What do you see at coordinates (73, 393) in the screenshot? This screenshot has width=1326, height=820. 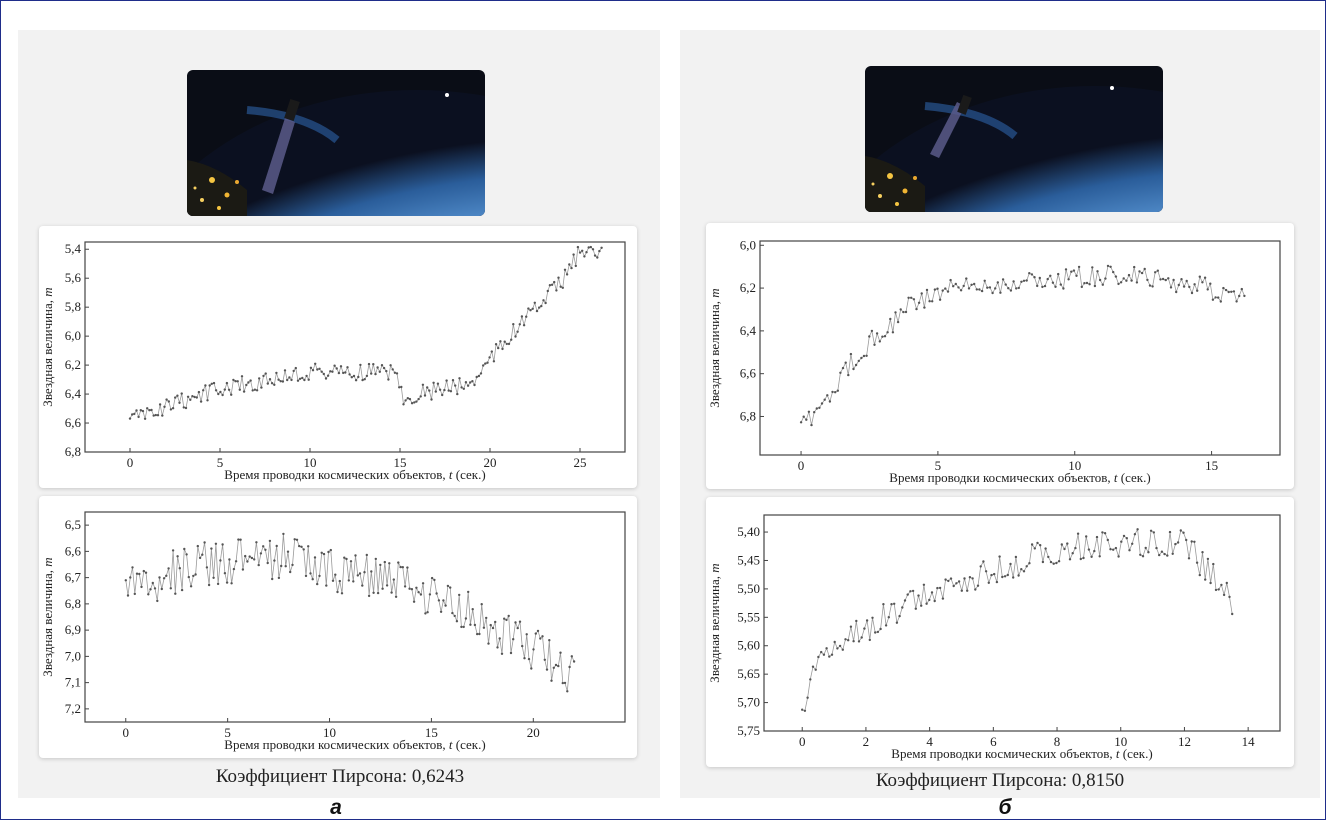 I see `y-tick-label: 6,4` at bounding box center [73, 393].